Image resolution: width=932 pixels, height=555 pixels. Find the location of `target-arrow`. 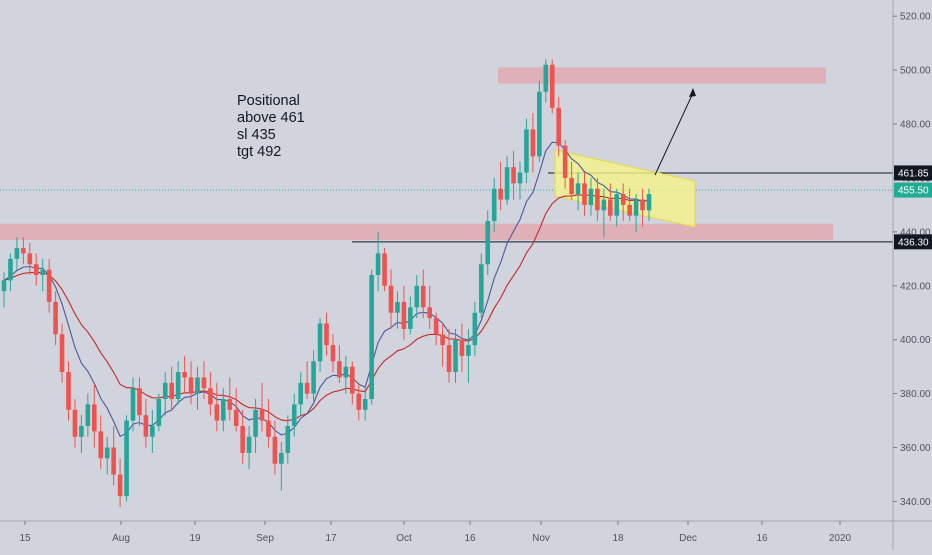

target-arrow is located at coordinates (674, 134).